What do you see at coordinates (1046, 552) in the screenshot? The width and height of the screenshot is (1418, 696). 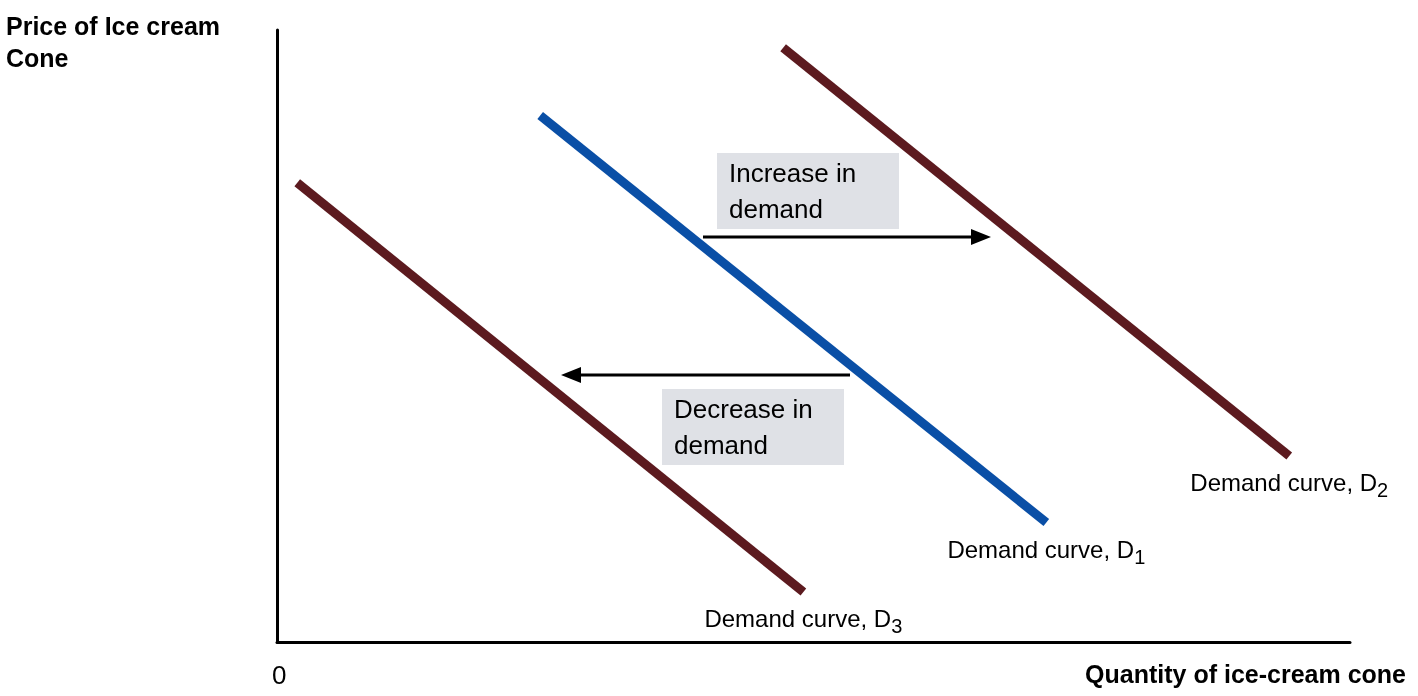 I see `series-label: Demand curve, D$_{1}$` at bounding box center [1046, 552].